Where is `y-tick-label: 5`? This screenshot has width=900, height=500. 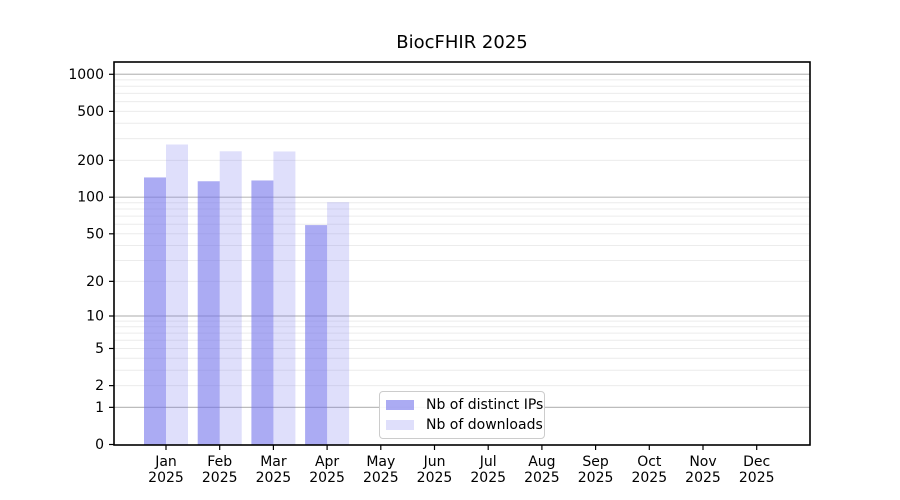
y-tick-label: 5 is located at coordinates (99, 349).